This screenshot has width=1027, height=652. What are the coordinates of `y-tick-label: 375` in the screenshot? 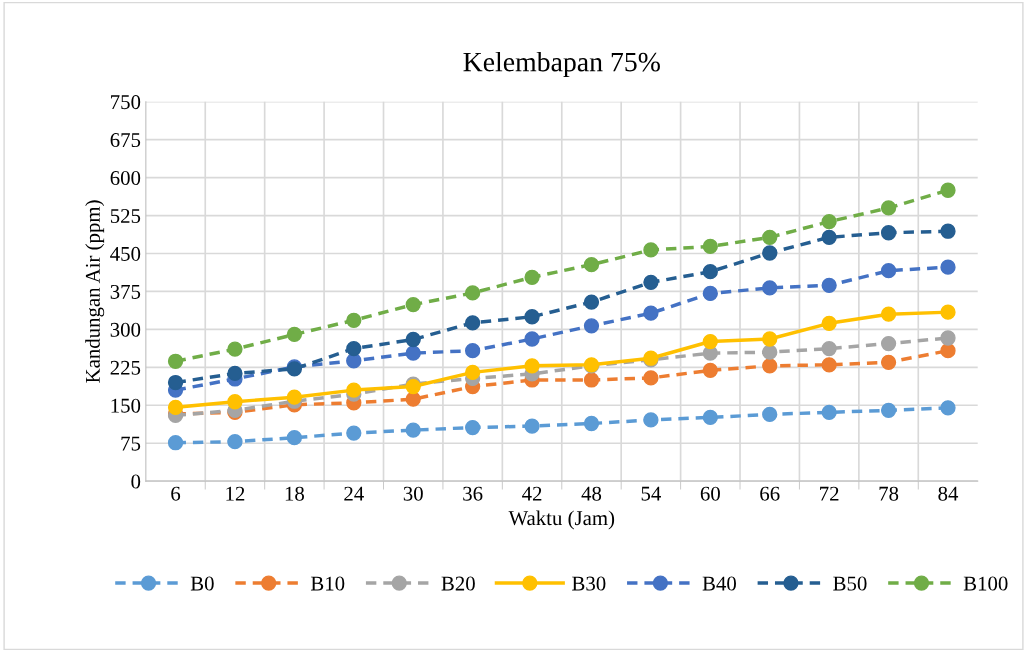 It's located at (125, 291).